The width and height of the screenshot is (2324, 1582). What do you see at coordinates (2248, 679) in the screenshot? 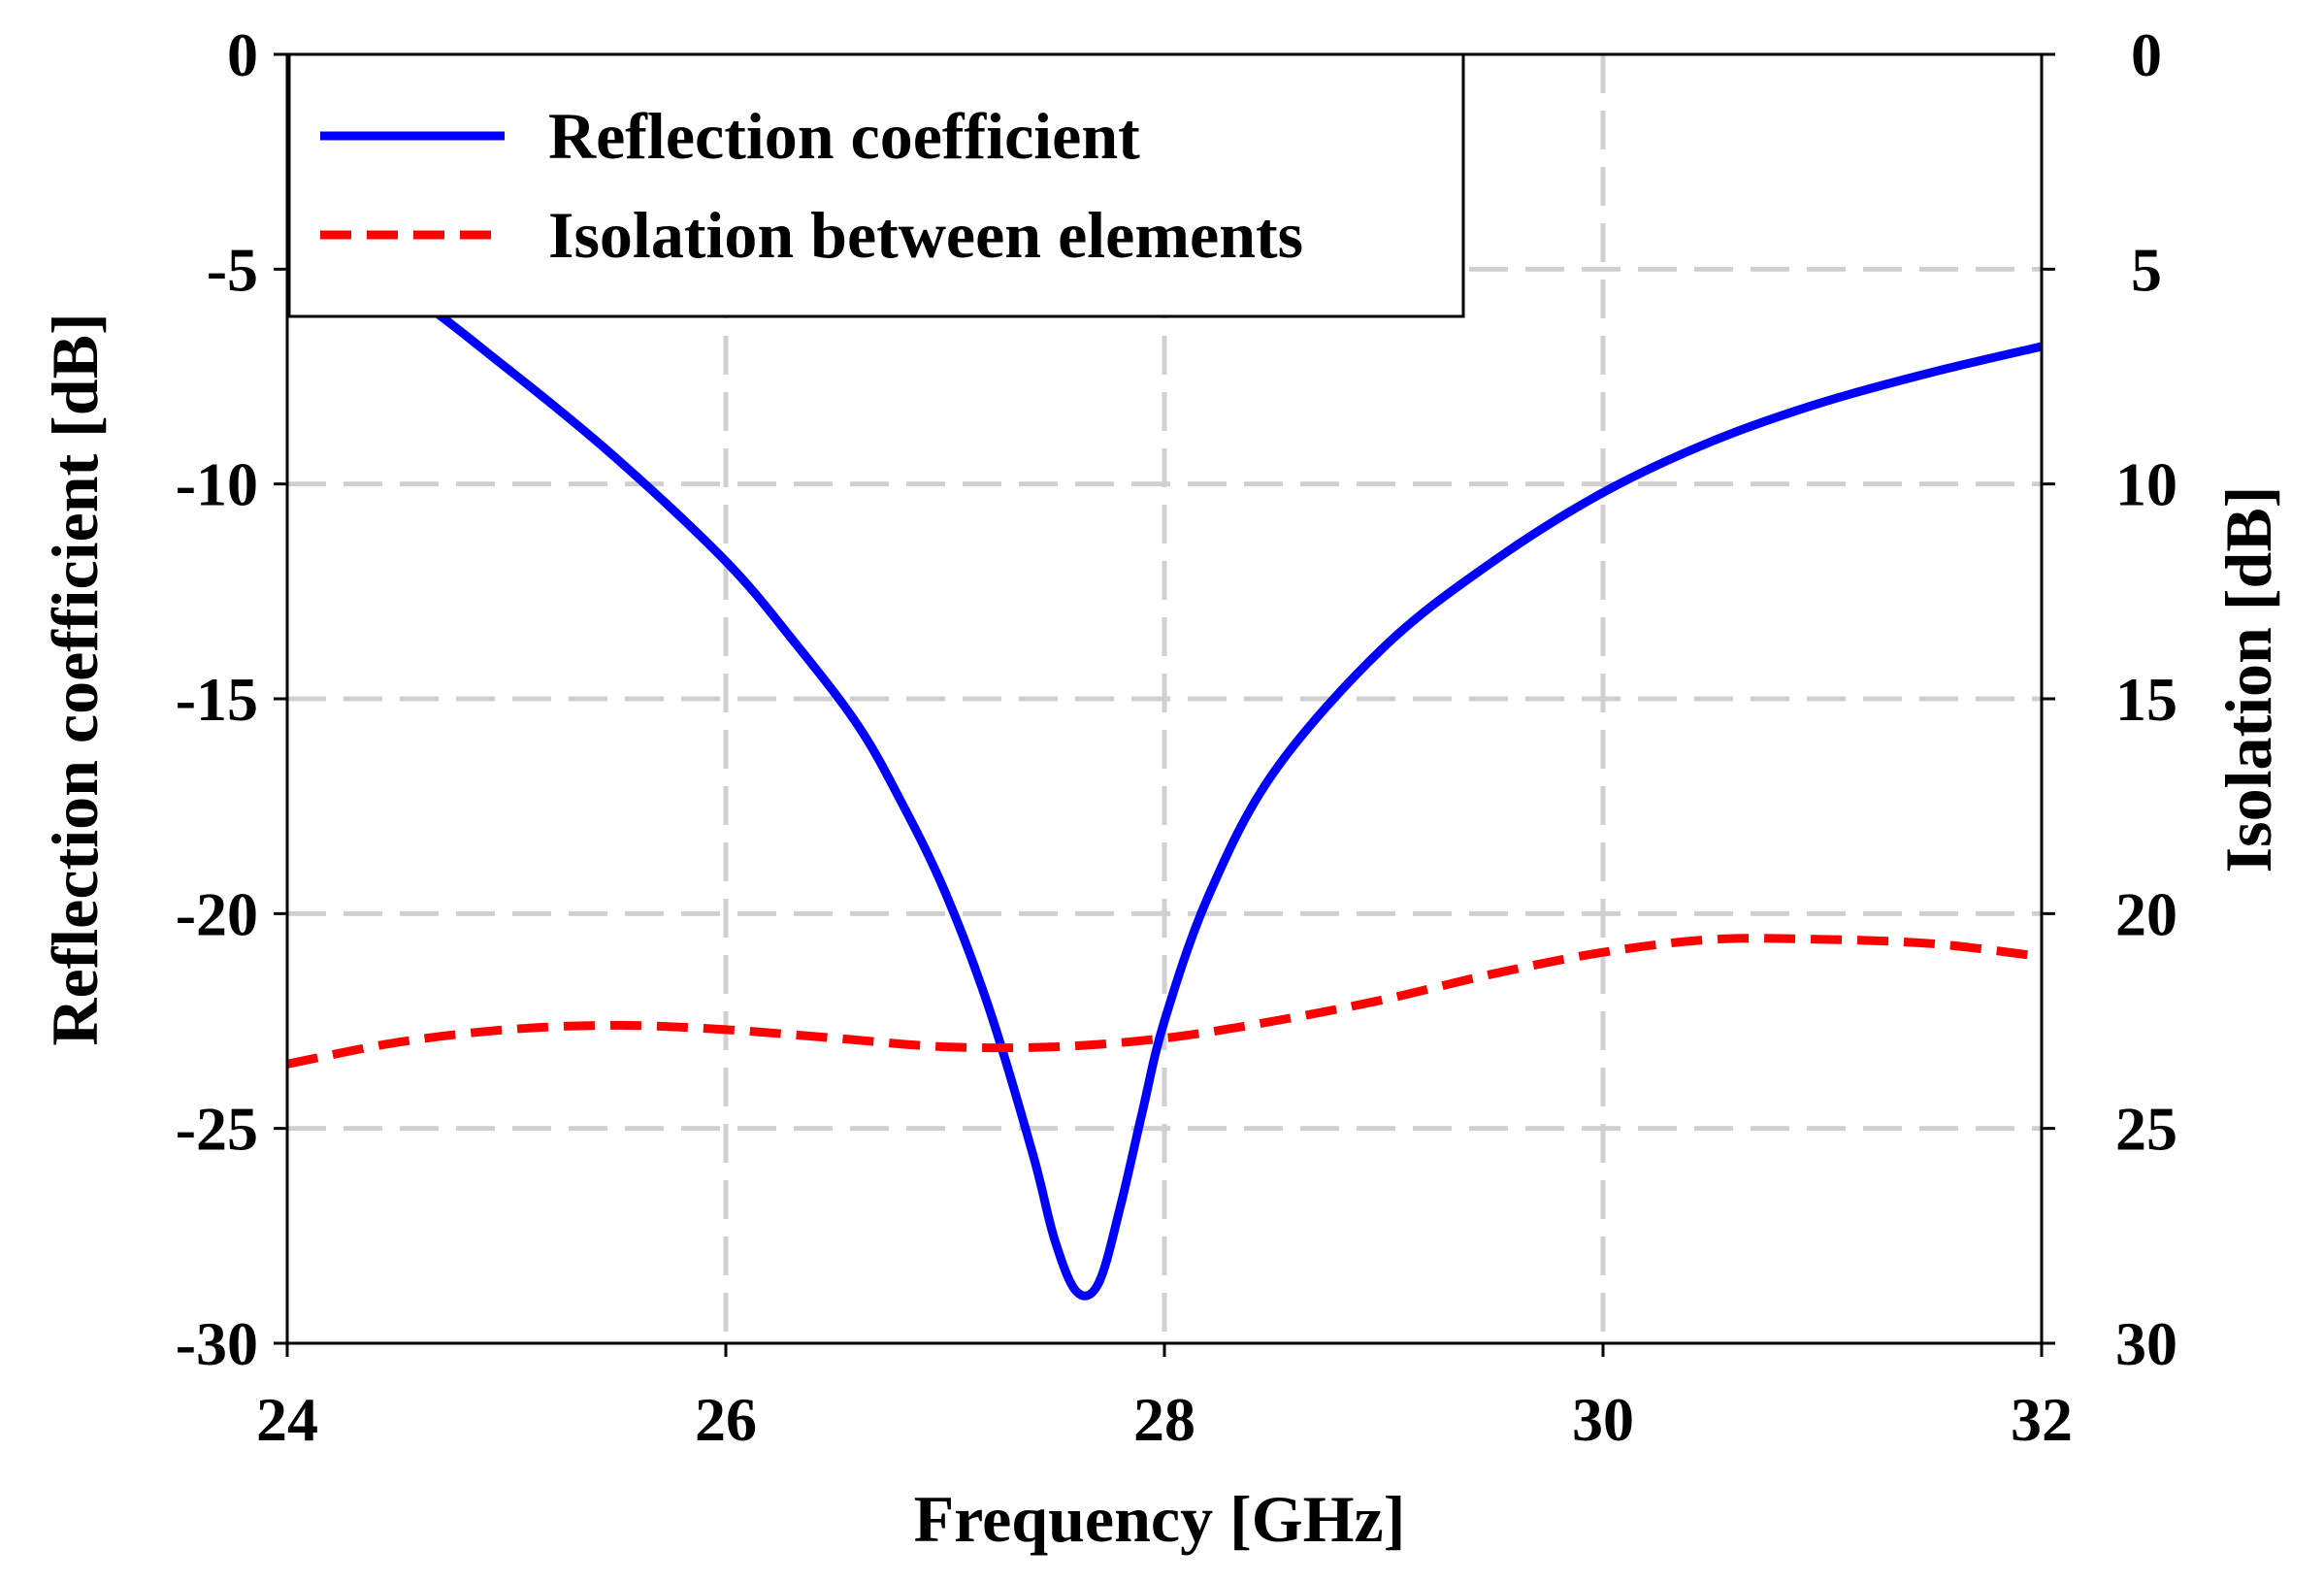
I see `y-axis-right-title: Isolation [dB]` at bounding box center [2248, 679].